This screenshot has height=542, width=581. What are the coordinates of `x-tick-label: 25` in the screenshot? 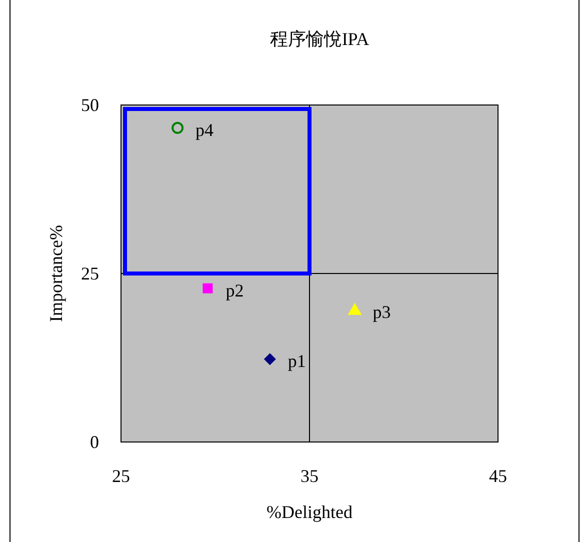 It's located at (121, 476).